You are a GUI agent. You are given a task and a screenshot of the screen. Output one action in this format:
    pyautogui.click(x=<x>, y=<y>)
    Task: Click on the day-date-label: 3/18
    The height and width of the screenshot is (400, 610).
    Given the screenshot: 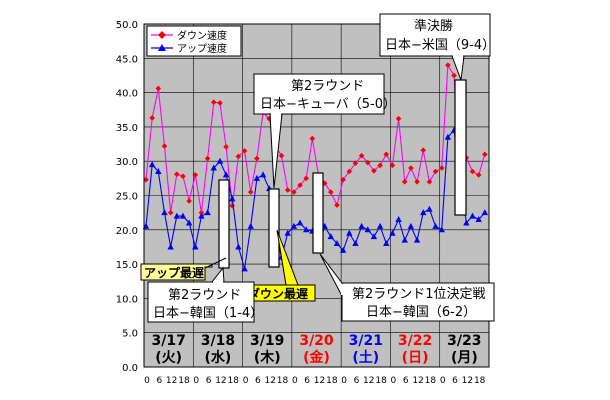 What is the action you would take?
    pyautogui.click(x=218, y=341)
    